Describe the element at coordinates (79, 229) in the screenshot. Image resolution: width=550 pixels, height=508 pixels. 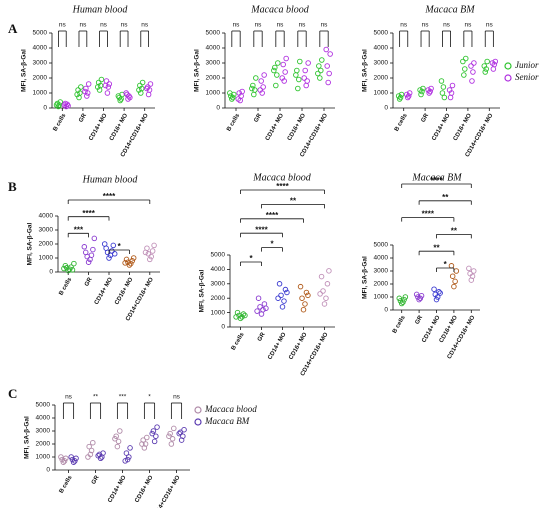
I see `comparison-label: ***` at that location.